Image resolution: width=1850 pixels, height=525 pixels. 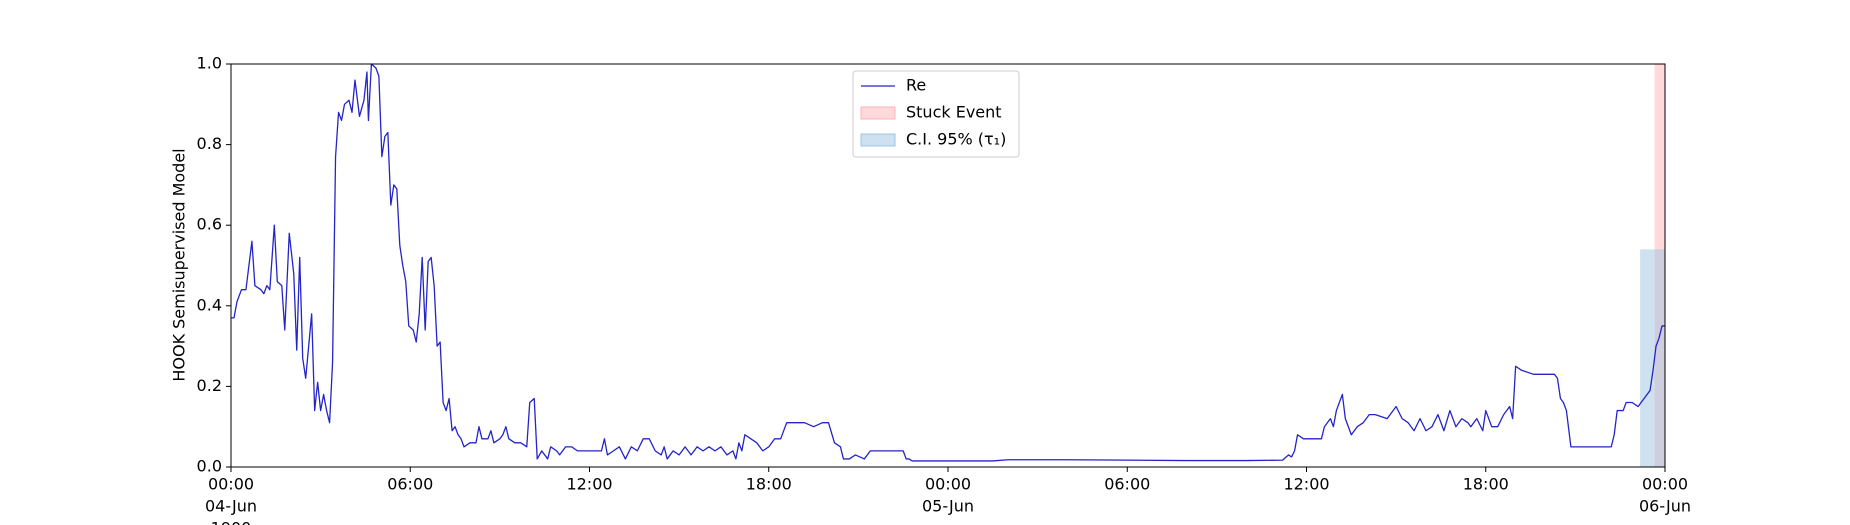 I want to click on legend-label: C.I. 95% (τ₁), so click(x=956, y=139).